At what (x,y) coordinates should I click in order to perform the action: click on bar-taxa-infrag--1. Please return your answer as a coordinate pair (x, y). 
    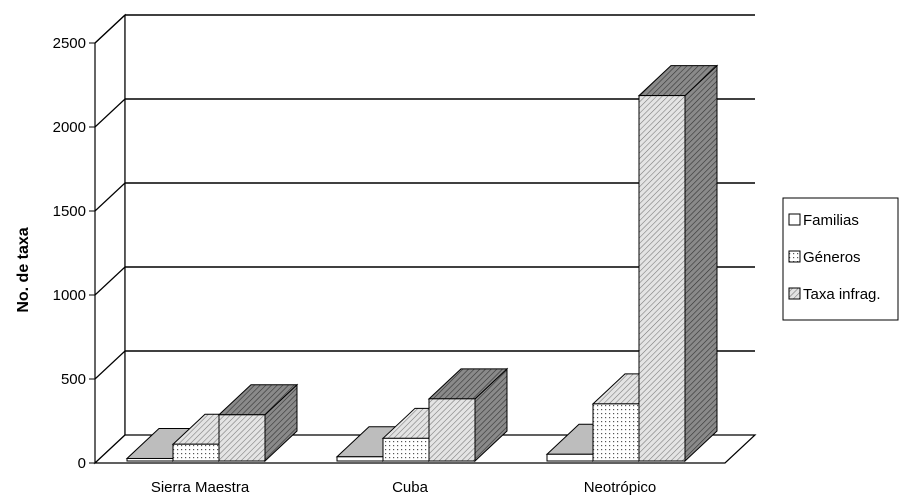
    Looking at the image, I should click on (468, 415).